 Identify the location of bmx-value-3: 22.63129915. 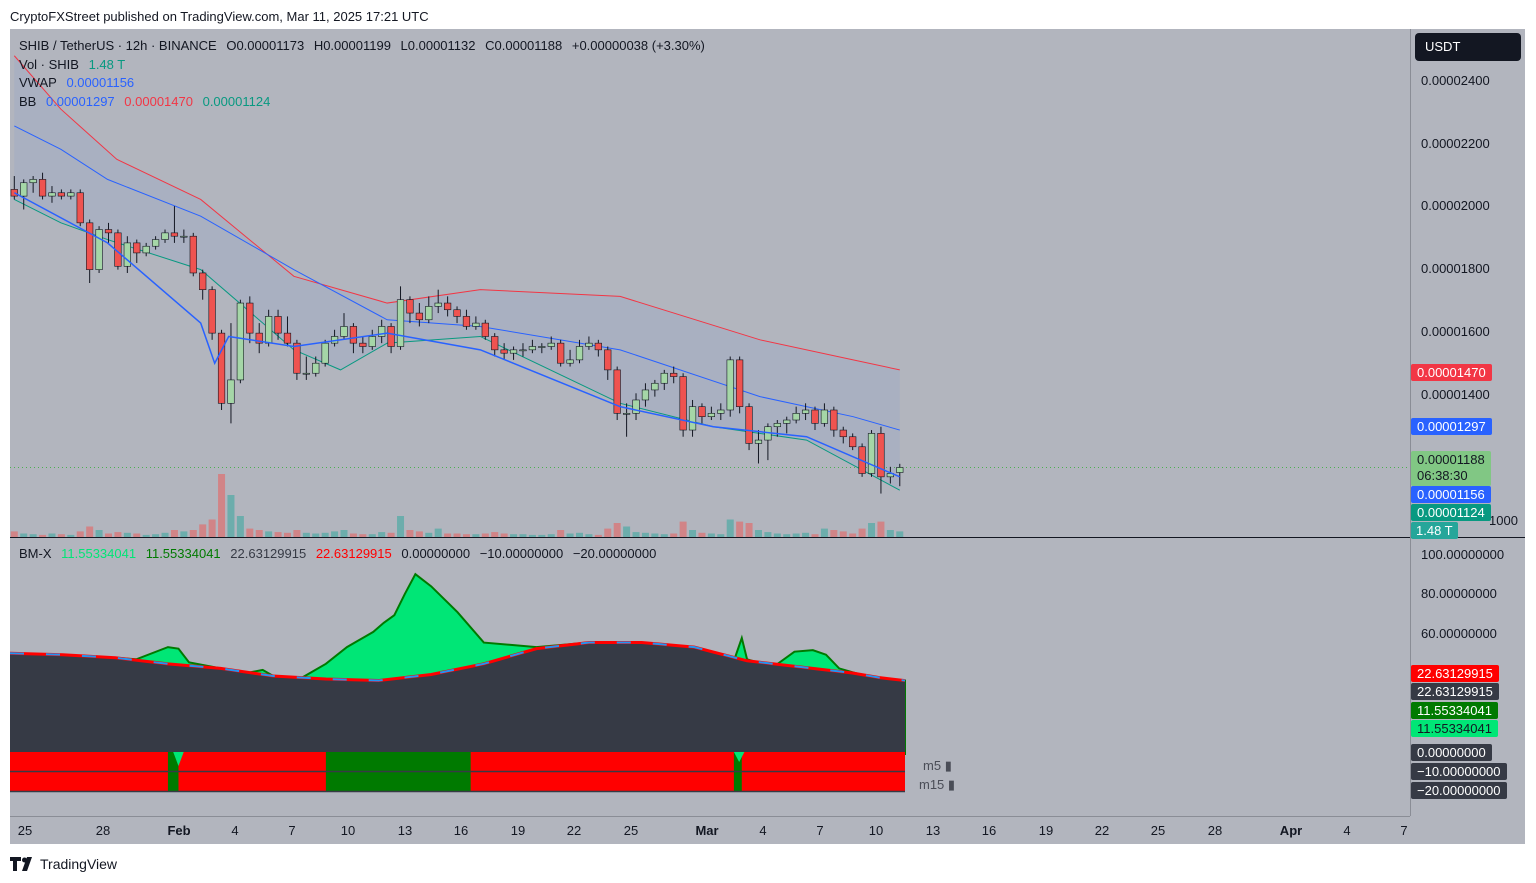
(268, 553).